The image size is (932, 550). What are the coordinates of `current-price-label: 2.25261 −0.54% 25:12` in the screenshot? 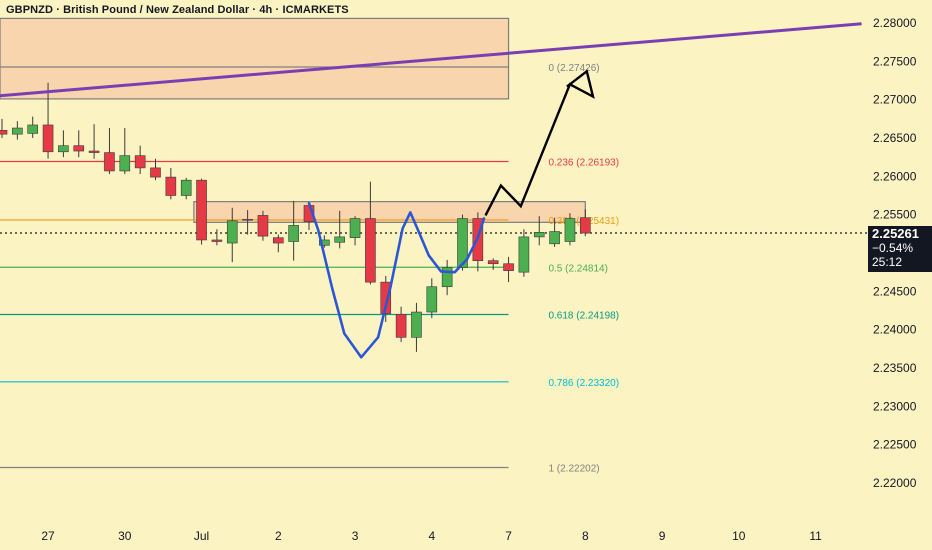 It's located at (900, 249).